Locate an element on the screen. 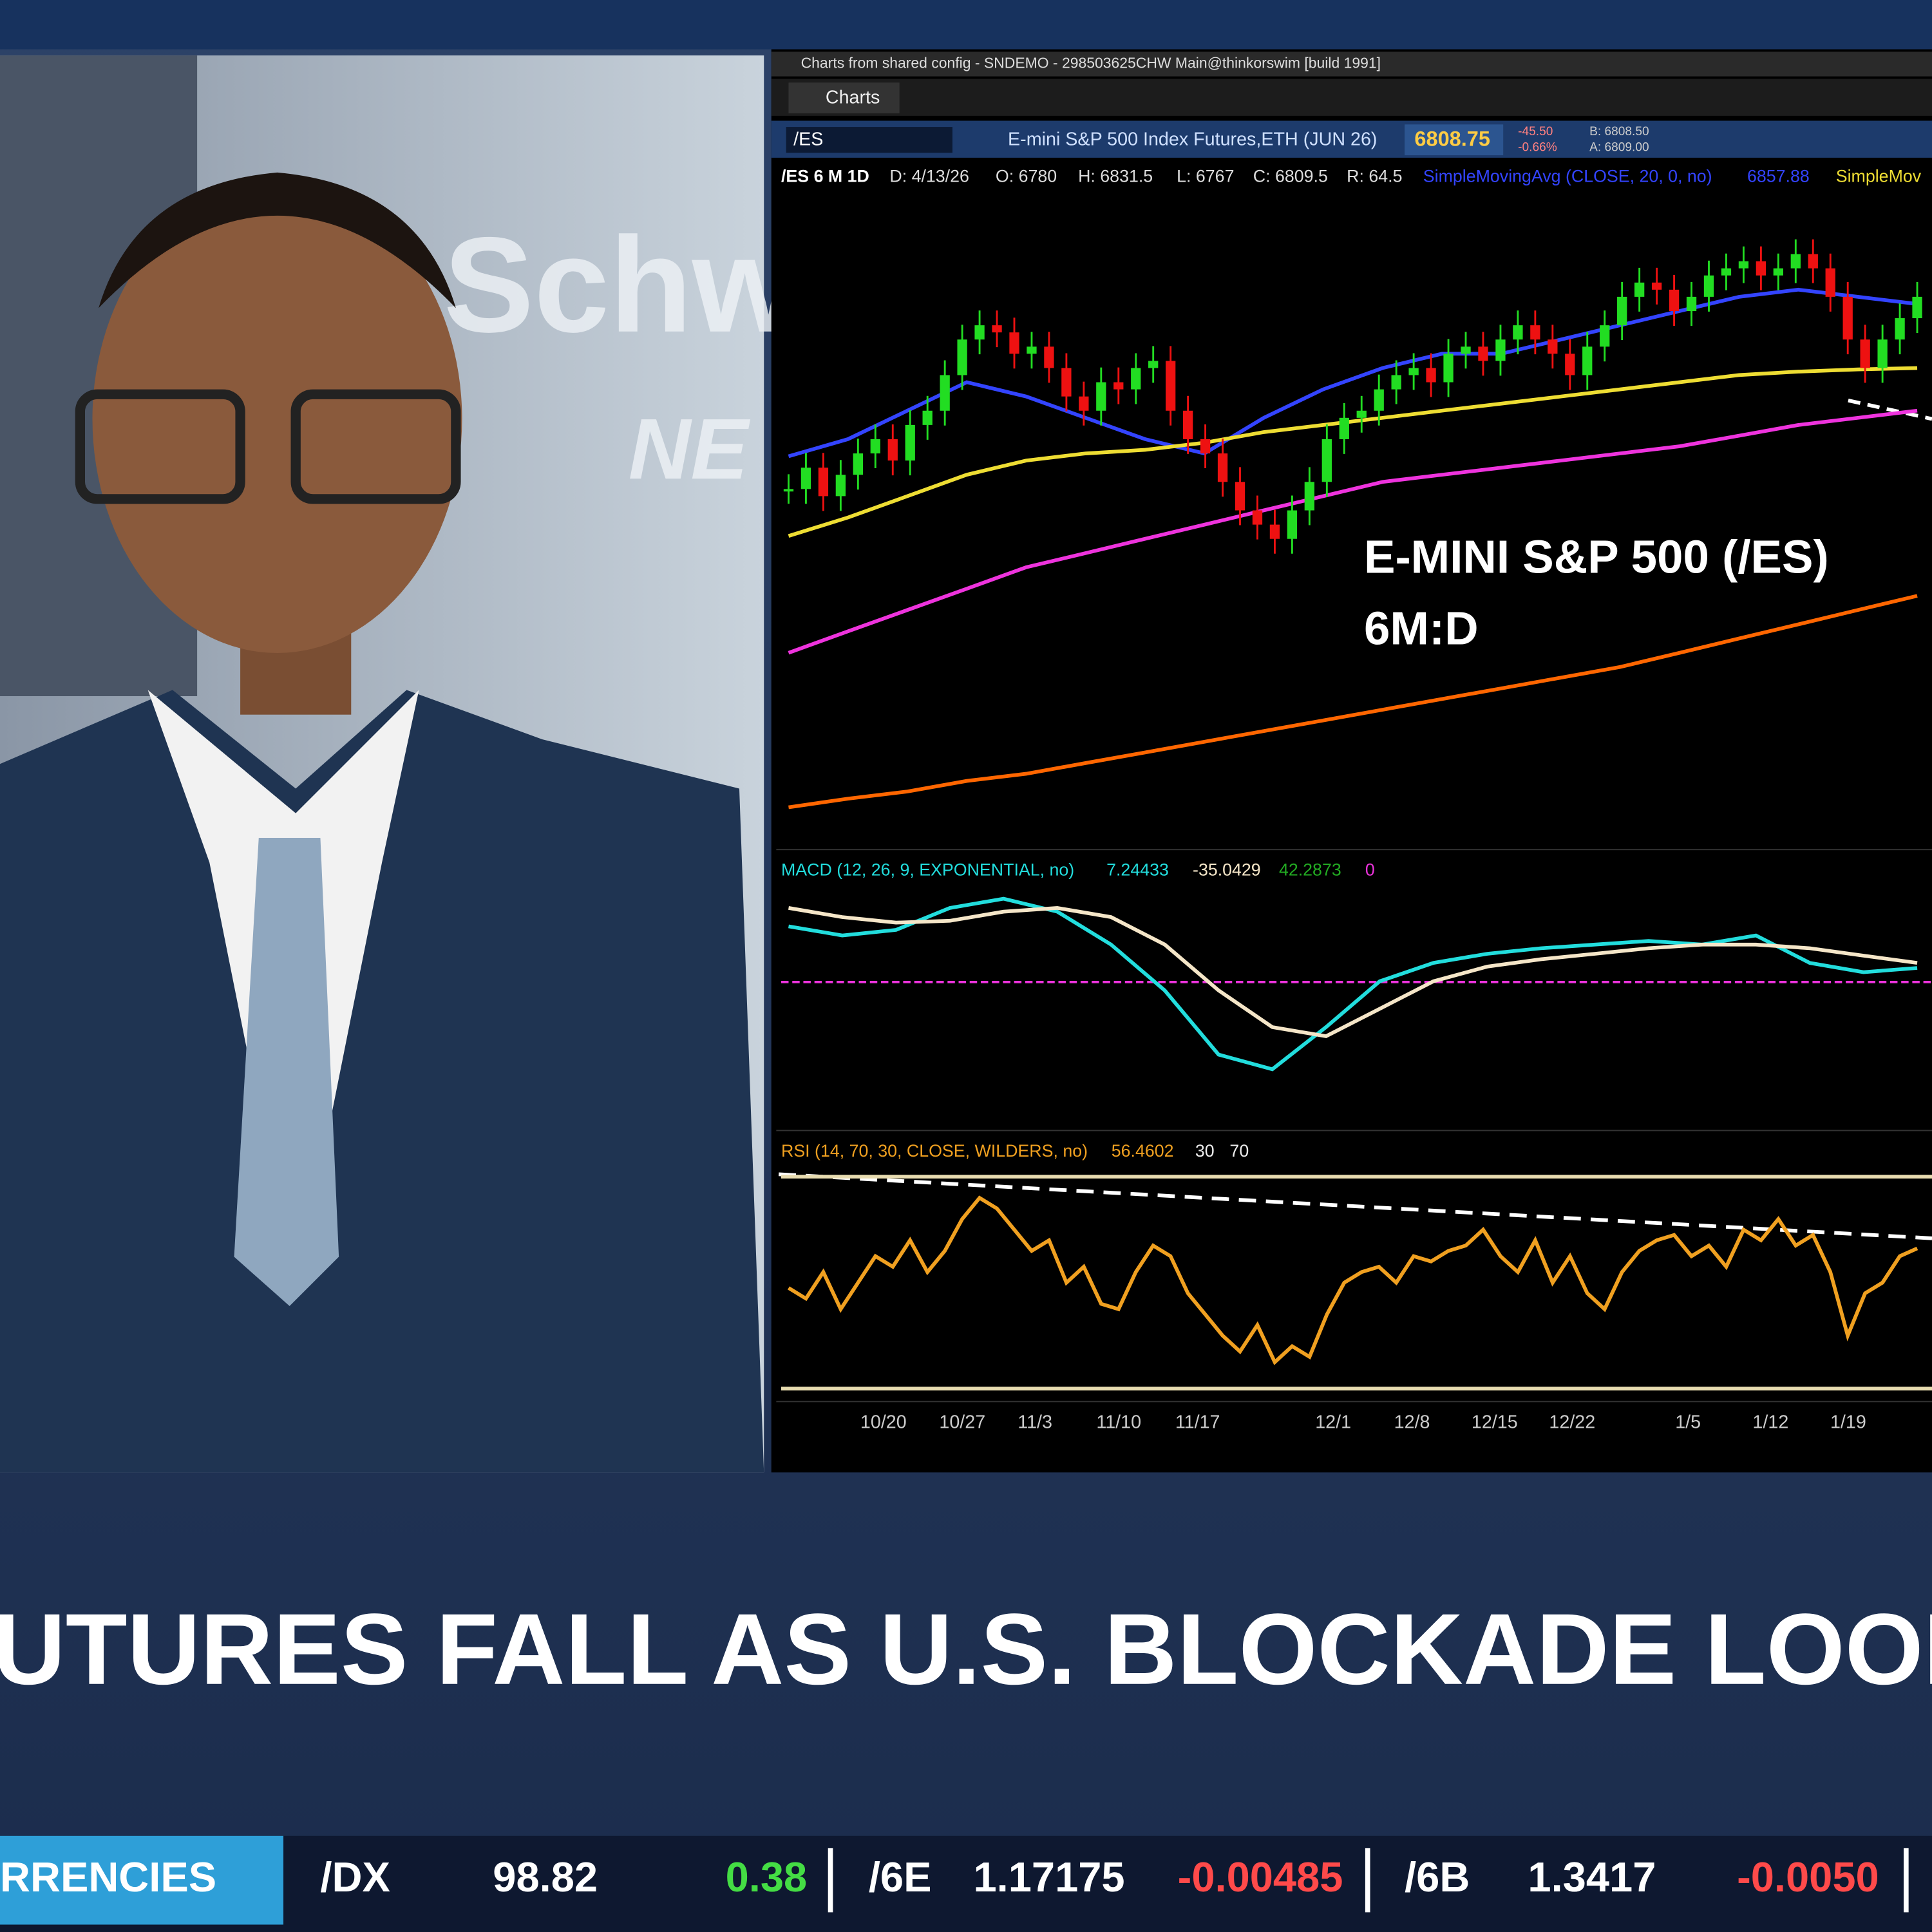 This screenshot has height=1932, width=1932. chart-annotation: E-MINI S&P 500 (/ES) is located at coordinates (1597, 557).